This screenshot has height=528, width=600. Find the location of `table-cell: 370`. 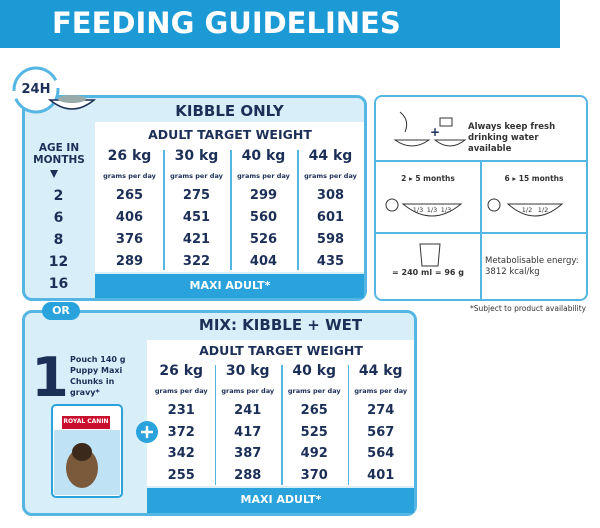

table-cell: 370 is located at coordinates (314, 475).